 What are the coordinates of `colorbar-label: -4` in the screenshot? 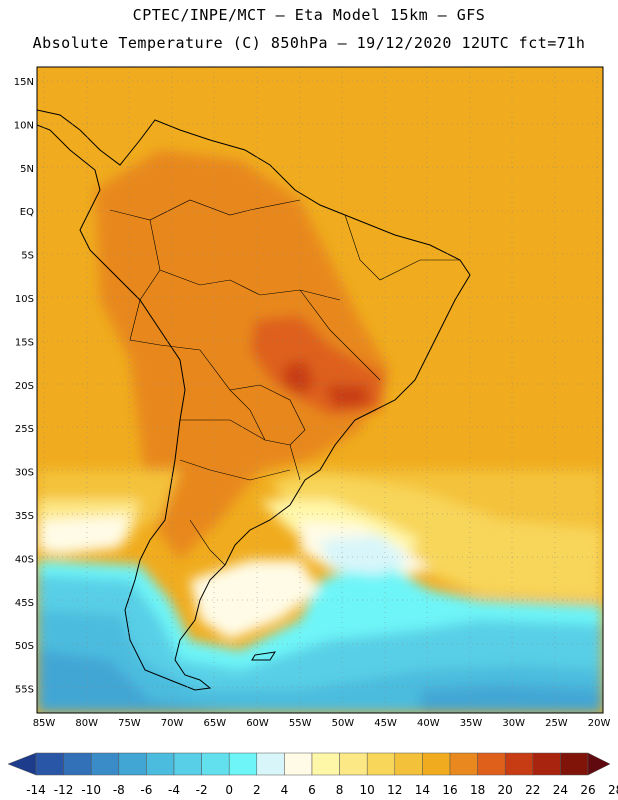 It's located at (174, 790).